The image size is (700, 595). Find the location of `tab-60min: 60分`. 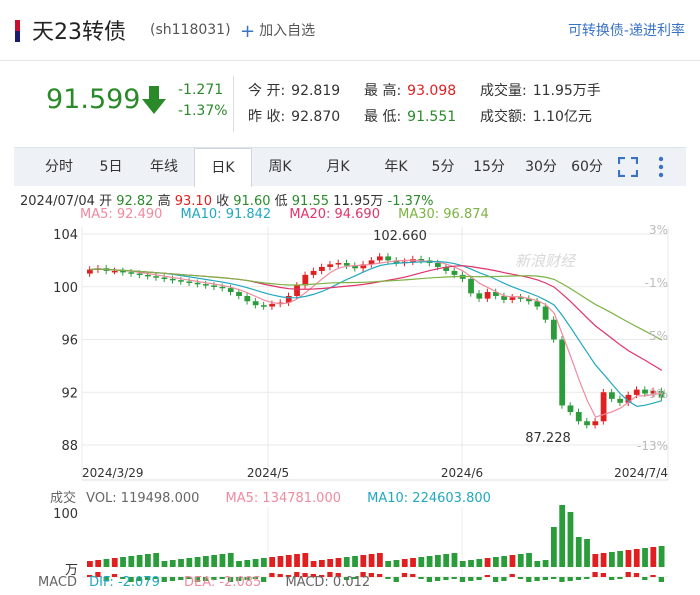

tab-60min: 60分 is located at coordinates (587, 167).